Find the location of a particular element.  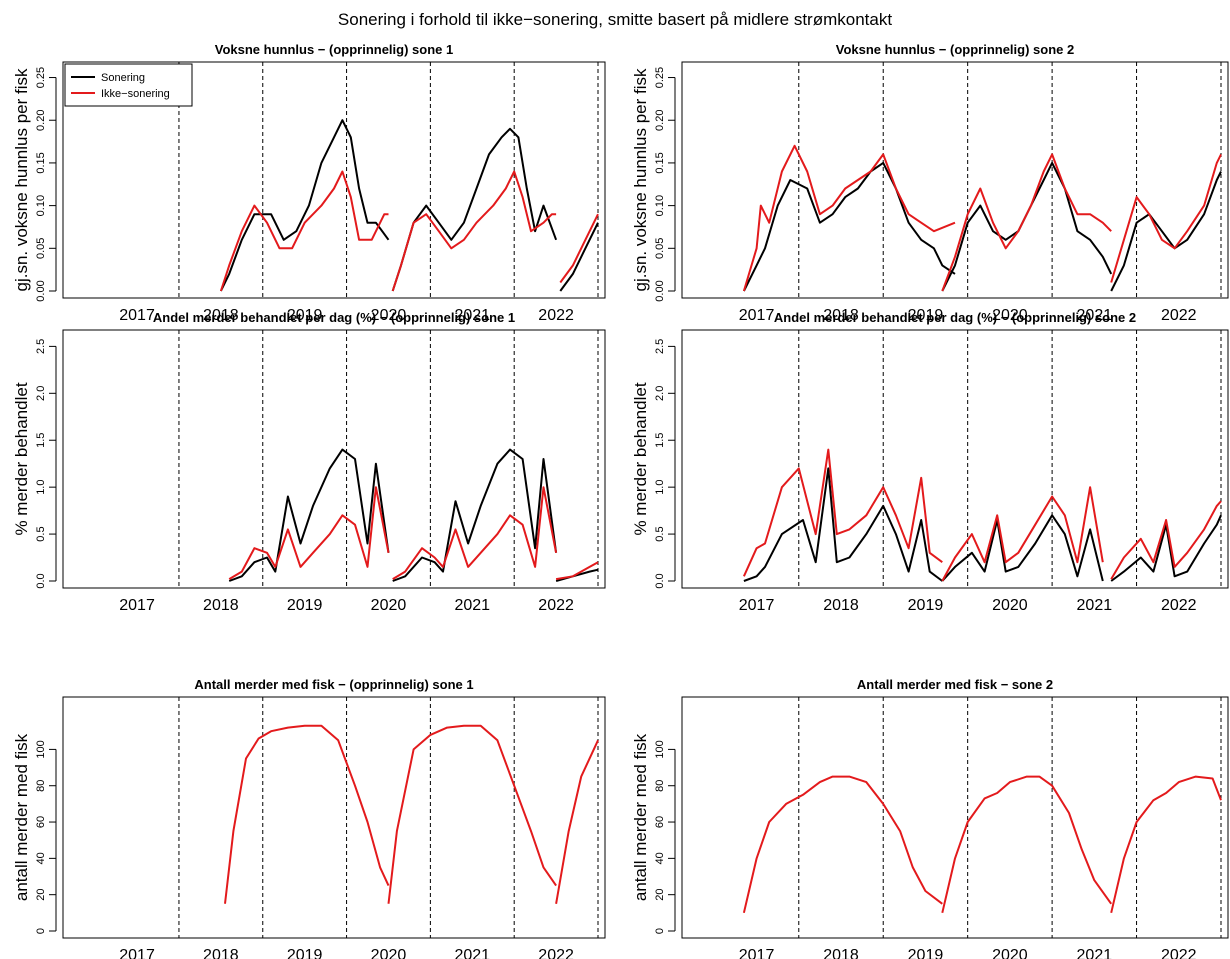

panel-2-x-tick-label-2018: 2018 is located at coordinates (841, 315).